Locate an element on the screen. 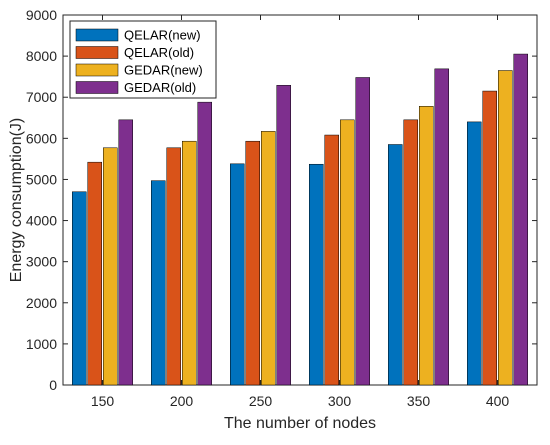 This screenshot has width=550, height=445. y-tick-label: 9000 is located at coordinates (41, 15).